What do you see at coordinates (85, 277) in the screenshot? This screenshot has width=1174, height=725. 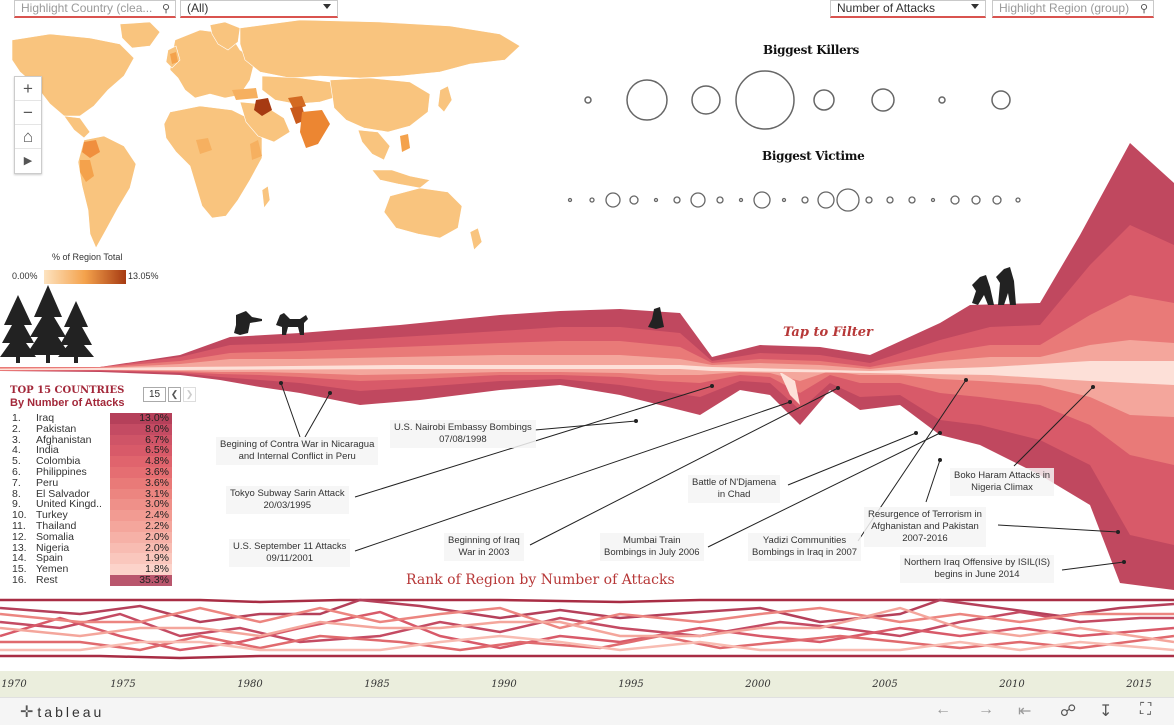 I see `legend-gradient` at bounding box center [85, 277].